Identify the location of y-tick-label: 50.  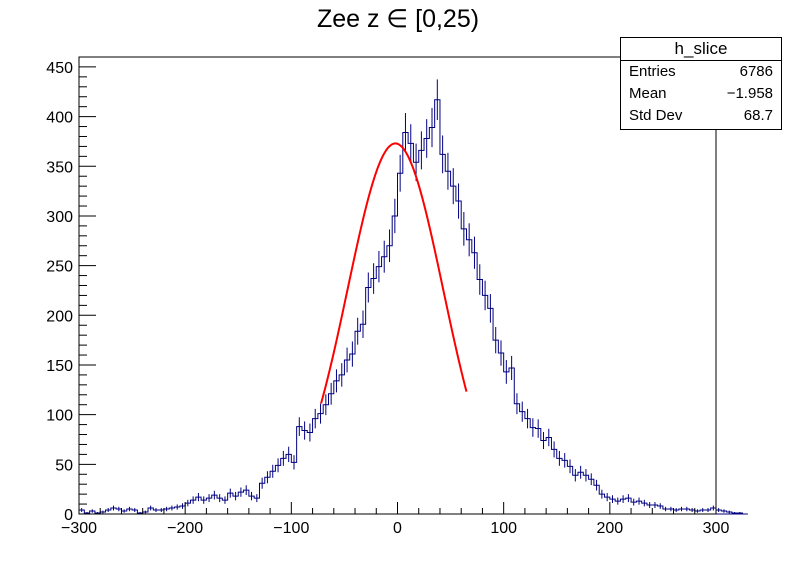
(64, 465).